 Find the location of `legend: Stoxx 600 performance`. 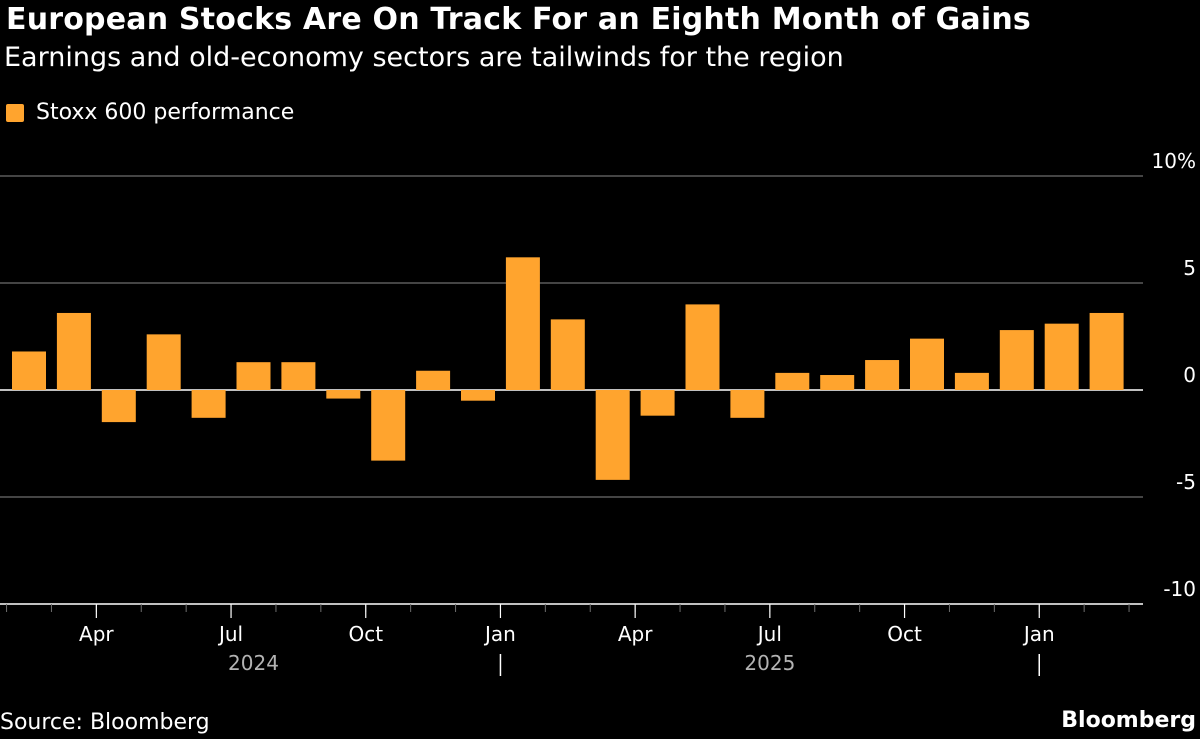

legend: Stoxx 600 performance is located at coordinates (150, 112).